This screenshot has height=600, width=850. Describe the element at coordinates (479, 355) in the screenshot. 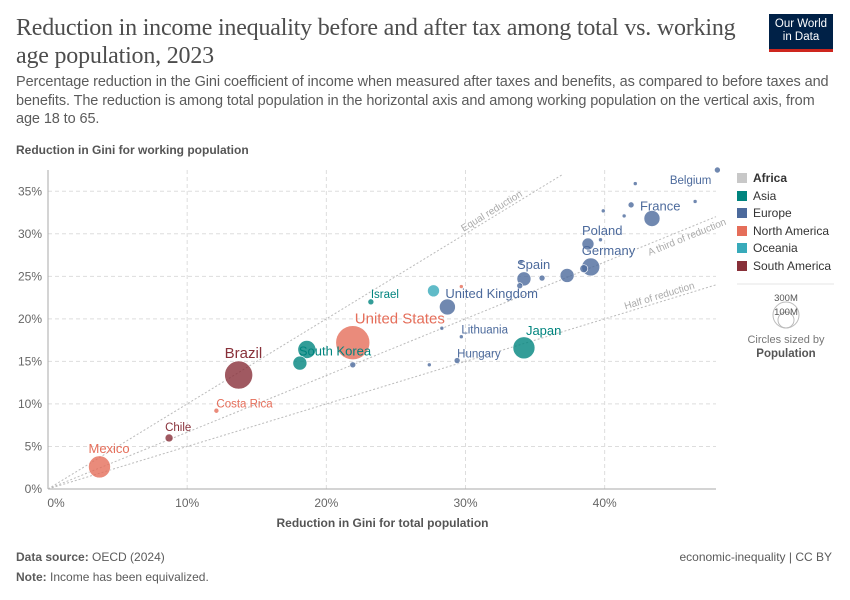

I see `point-label: Hungary` at that location.